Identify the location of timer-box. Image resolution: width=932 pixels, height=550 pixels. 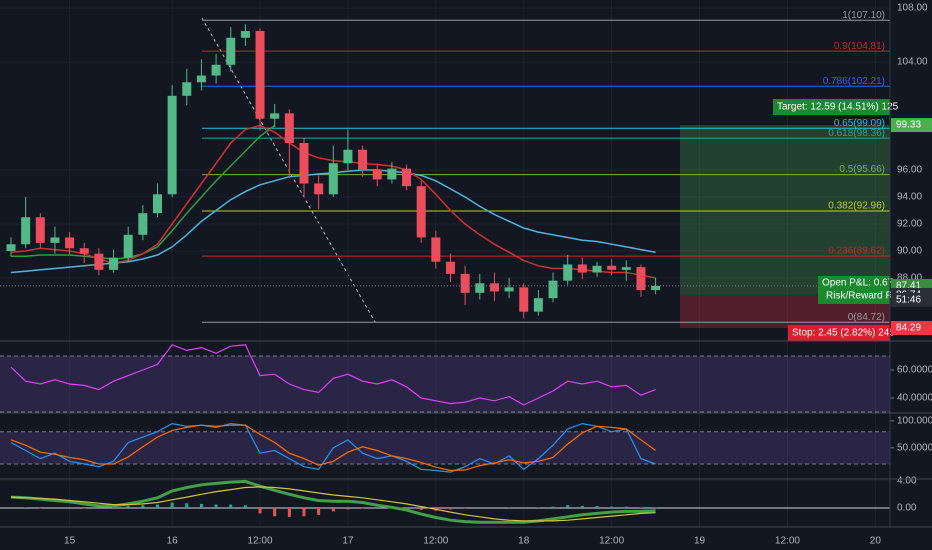
(911, 299).